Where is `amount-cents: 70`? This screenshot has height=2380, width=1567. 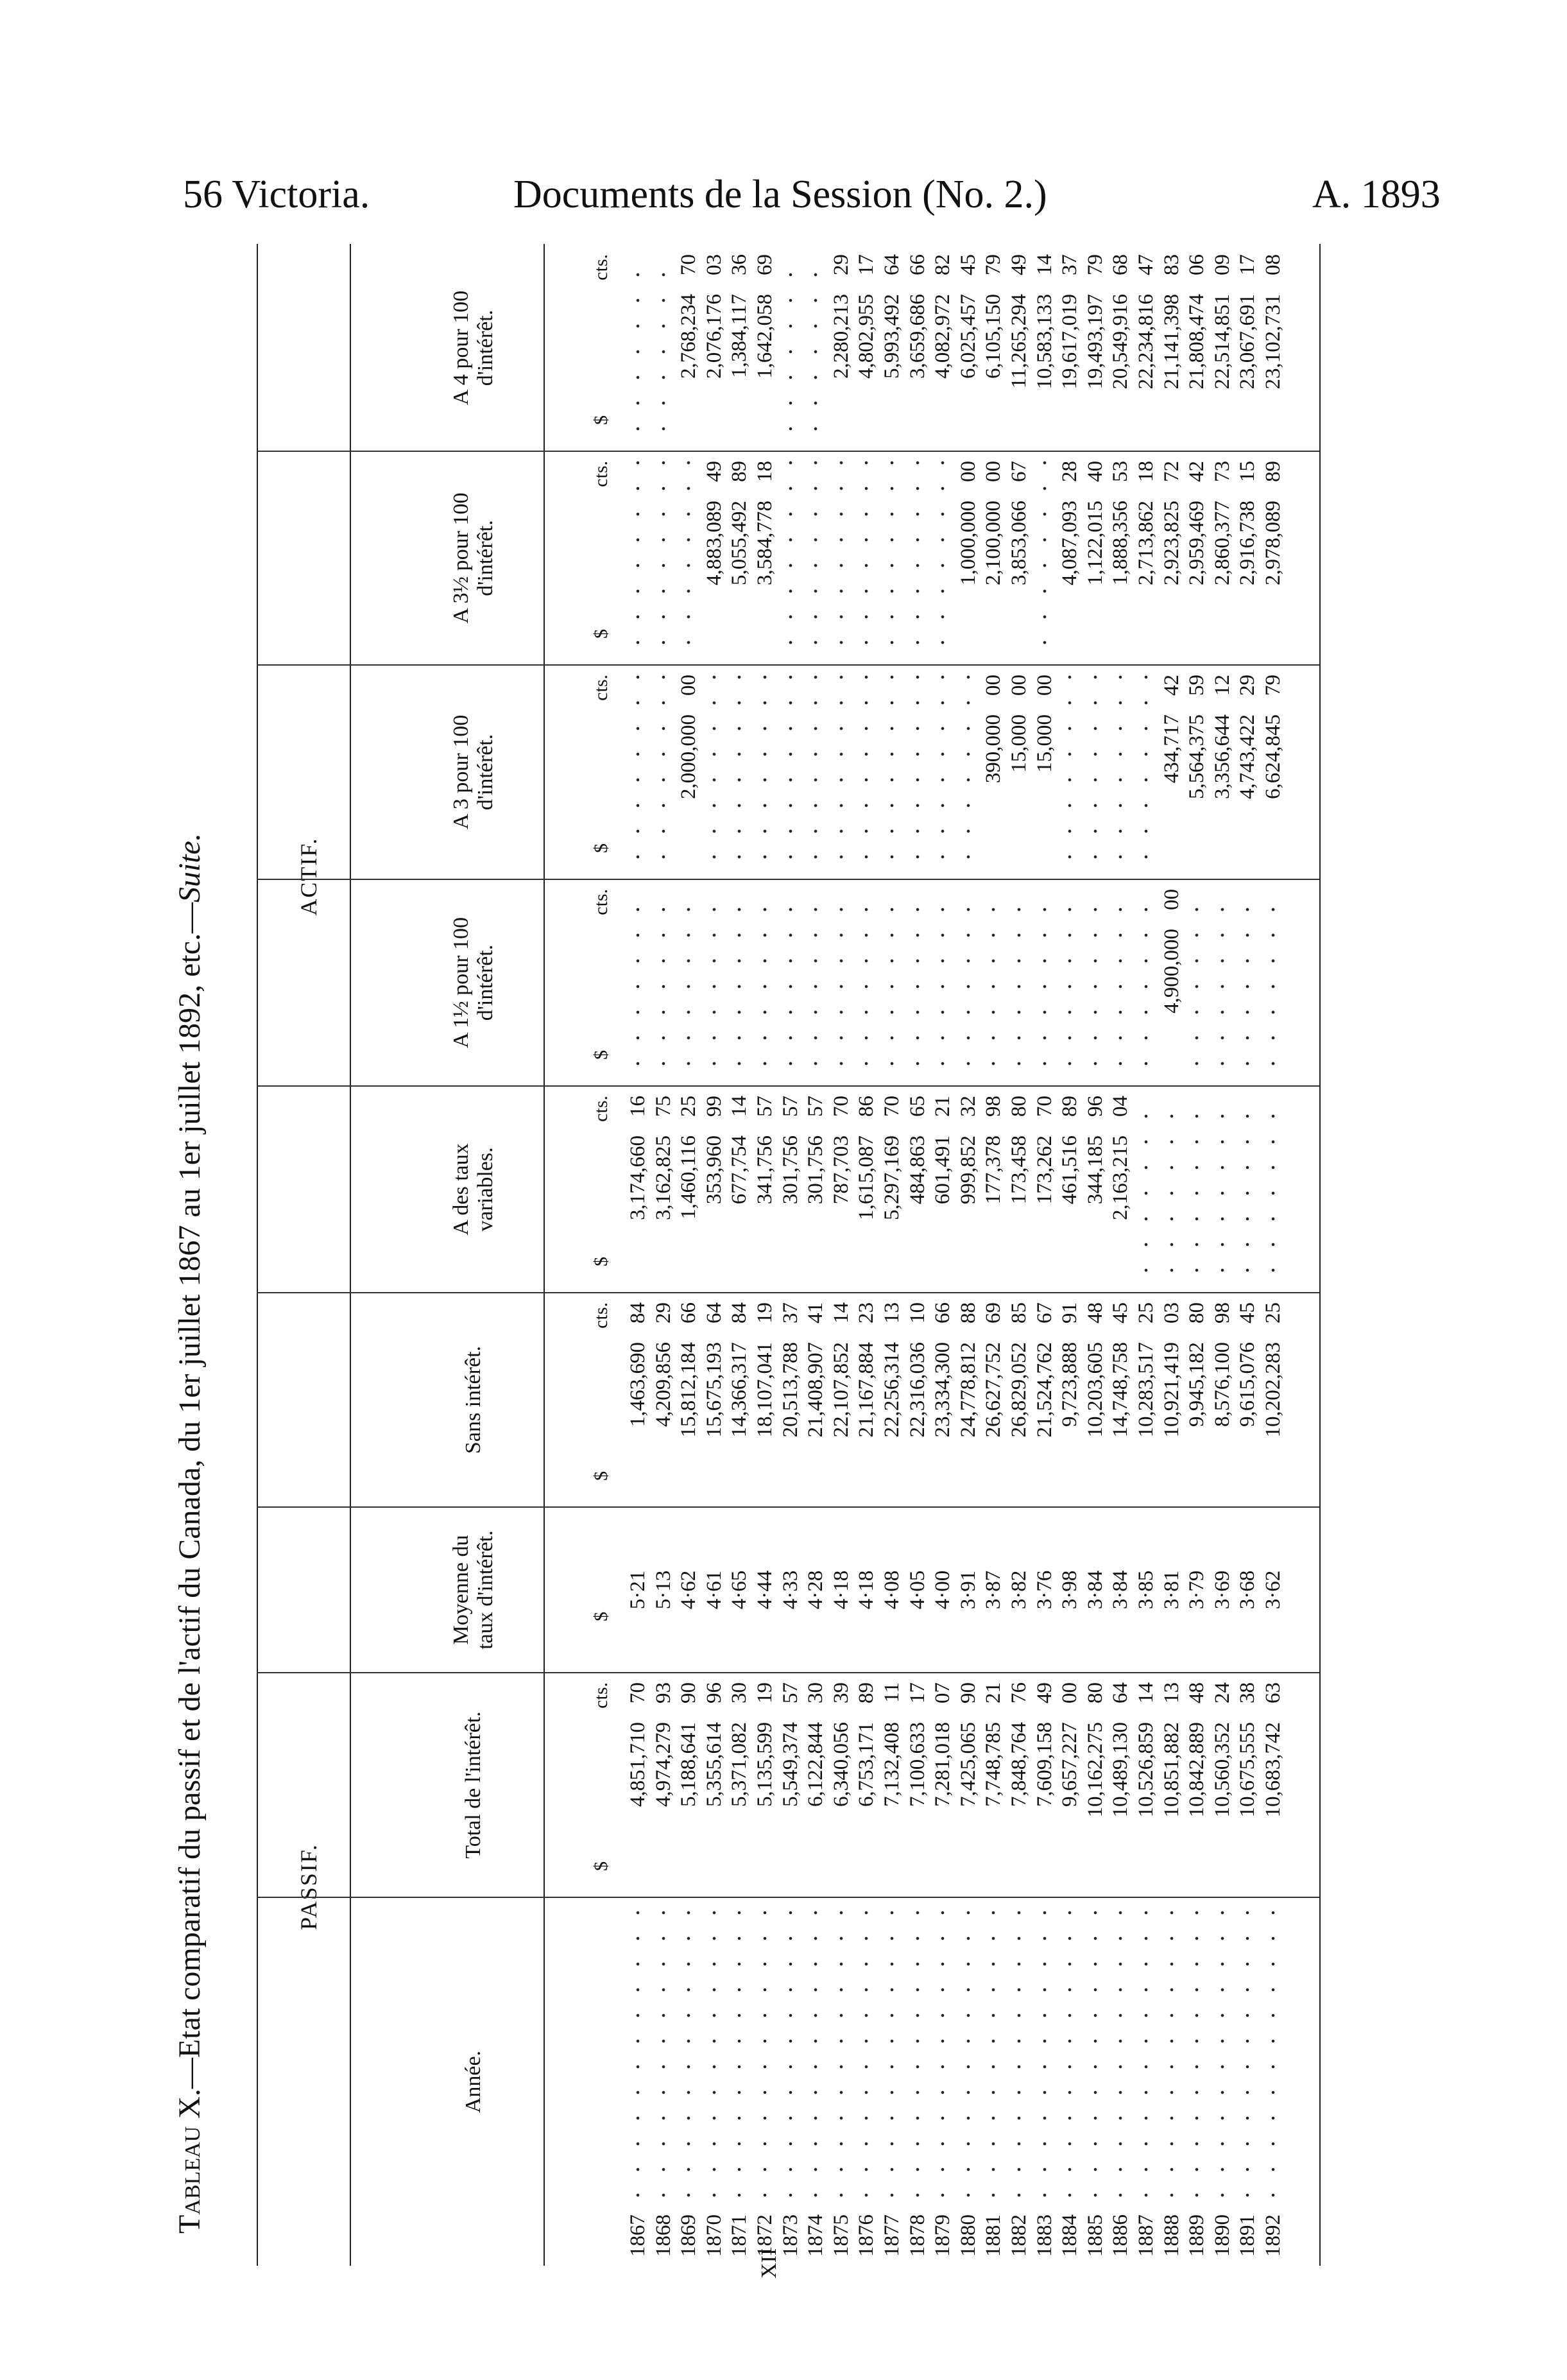
amount-cents: 70 is located at coordinates (689, 264).